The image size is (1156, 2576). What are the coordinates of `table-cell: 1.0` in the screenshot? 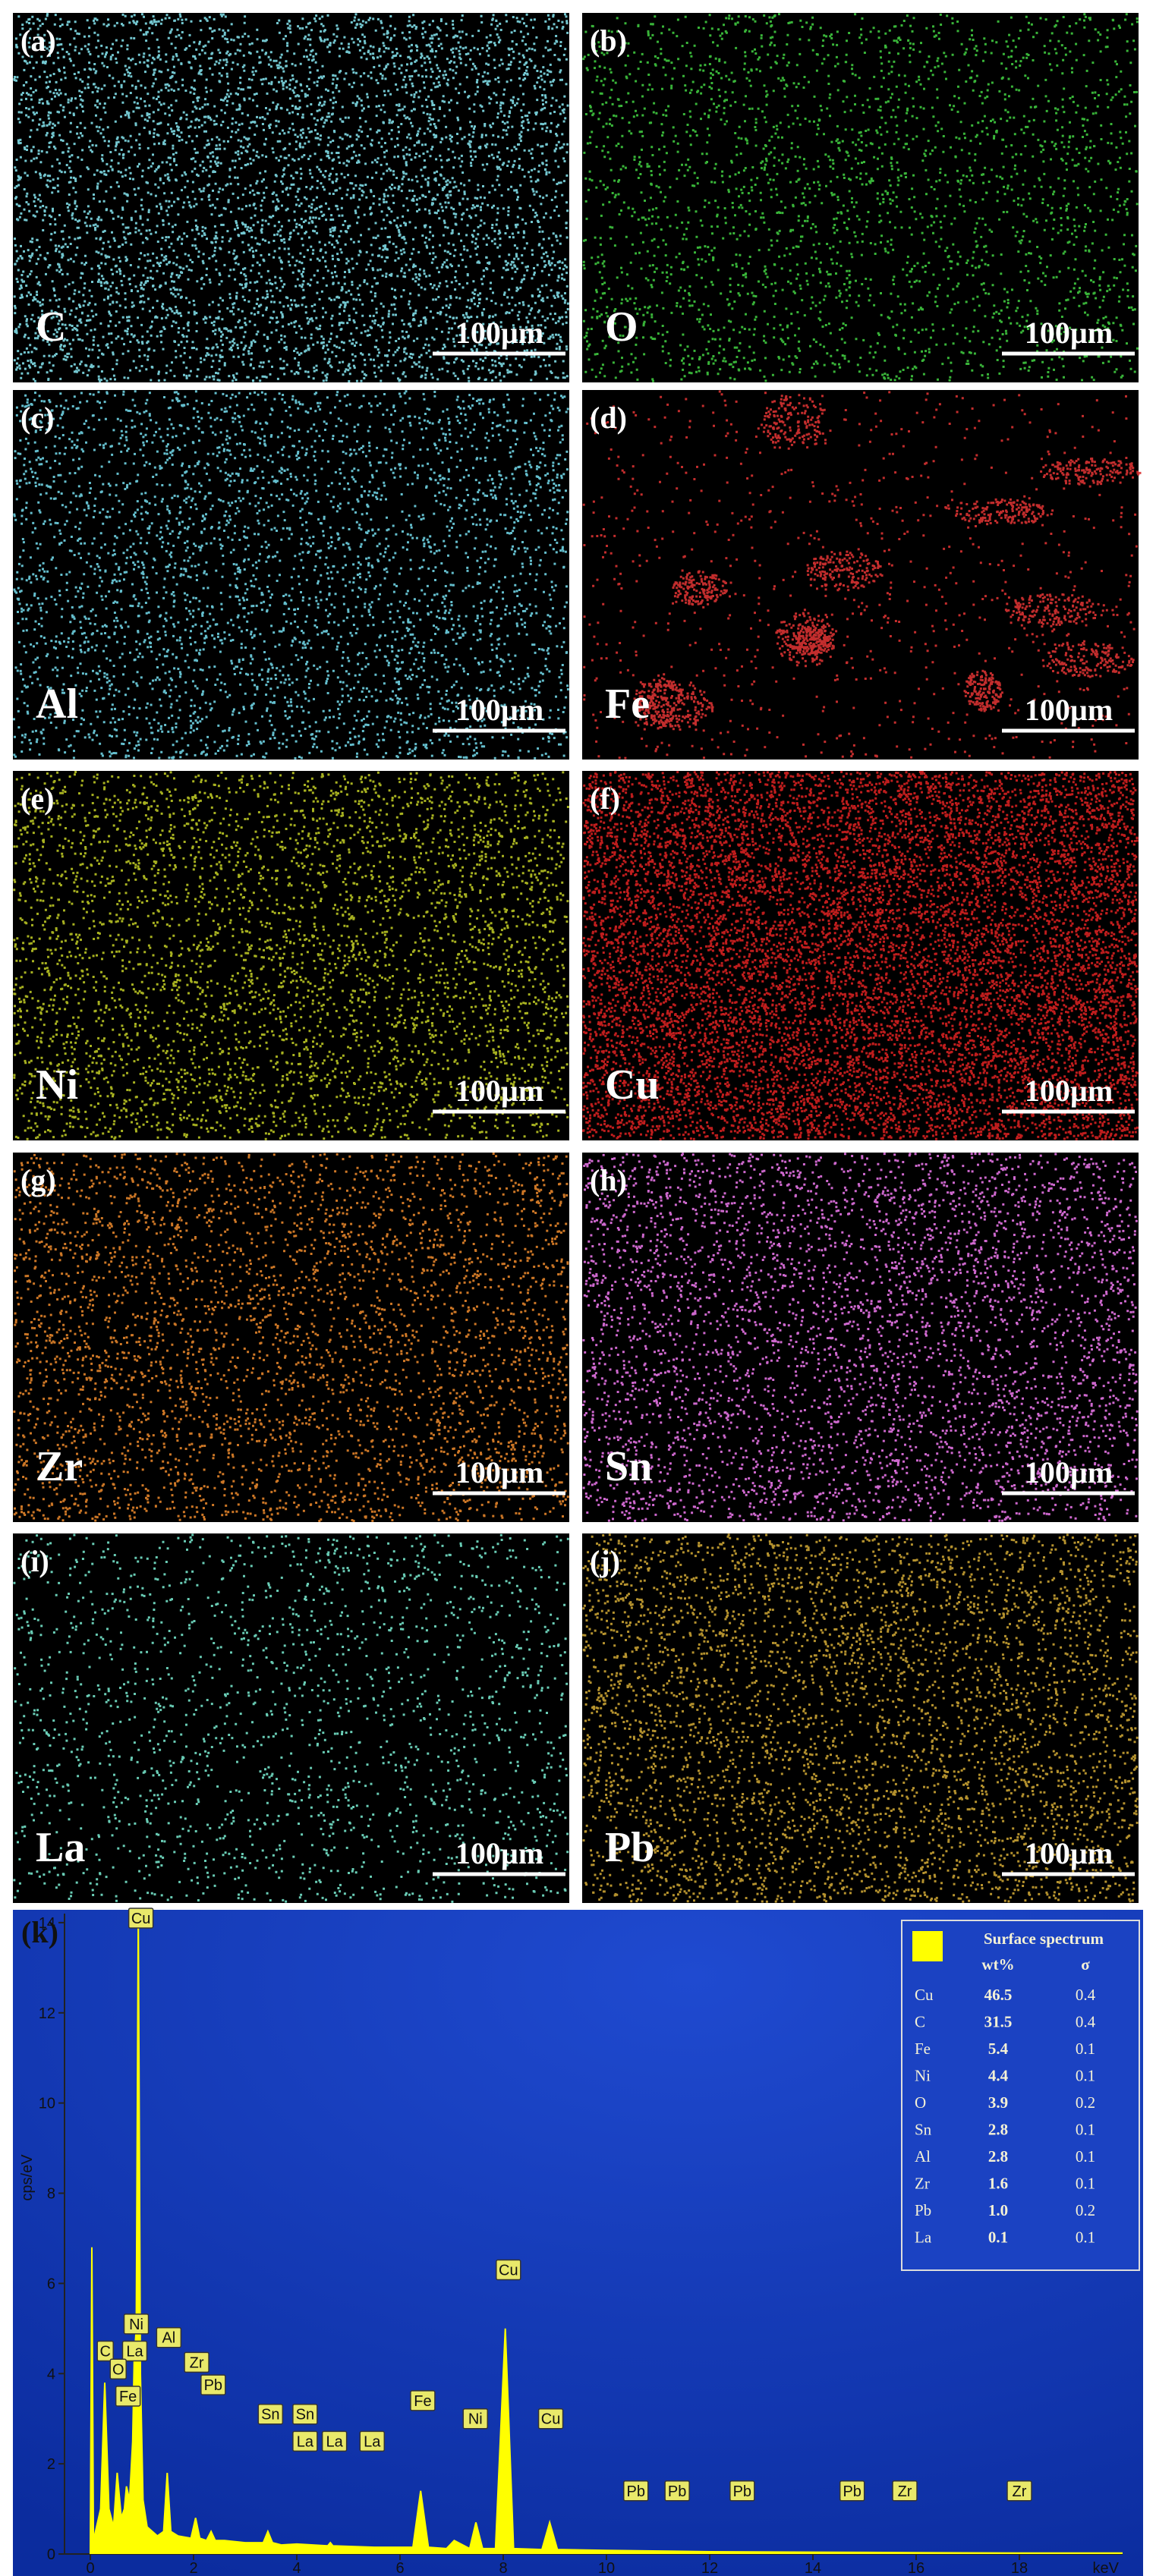 It's located at (998, 2210).